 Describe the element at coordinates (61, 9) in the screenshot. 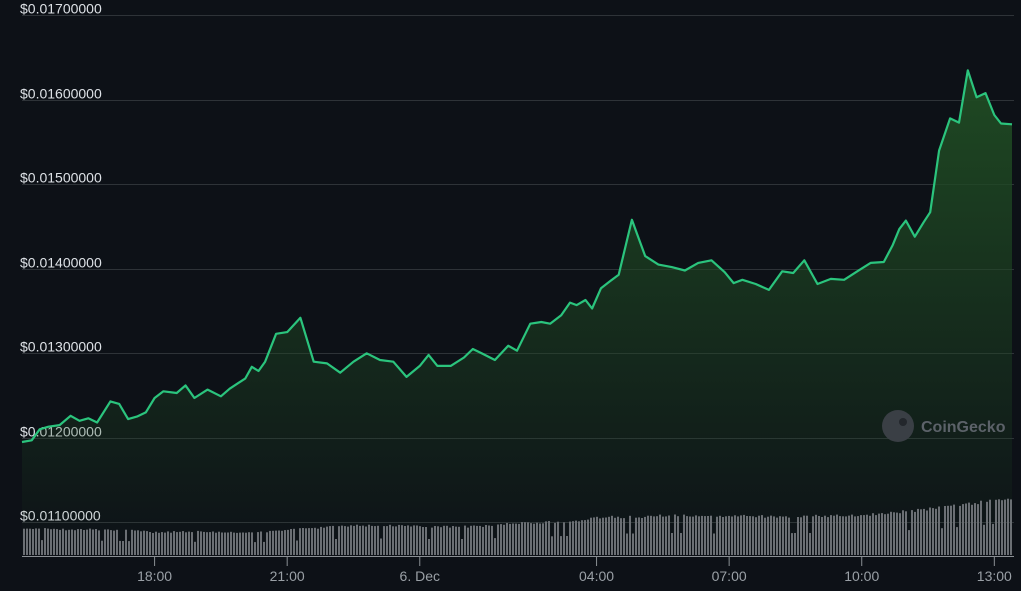

I see `y-tick-label: $0.01700000` at that location.